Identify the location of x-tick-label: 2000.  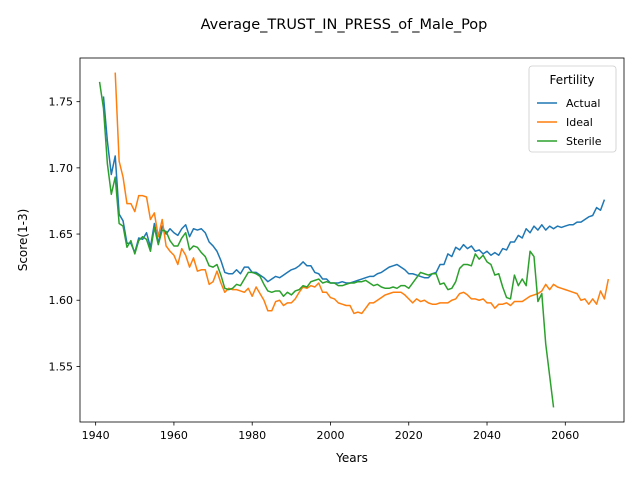
(330, 435).